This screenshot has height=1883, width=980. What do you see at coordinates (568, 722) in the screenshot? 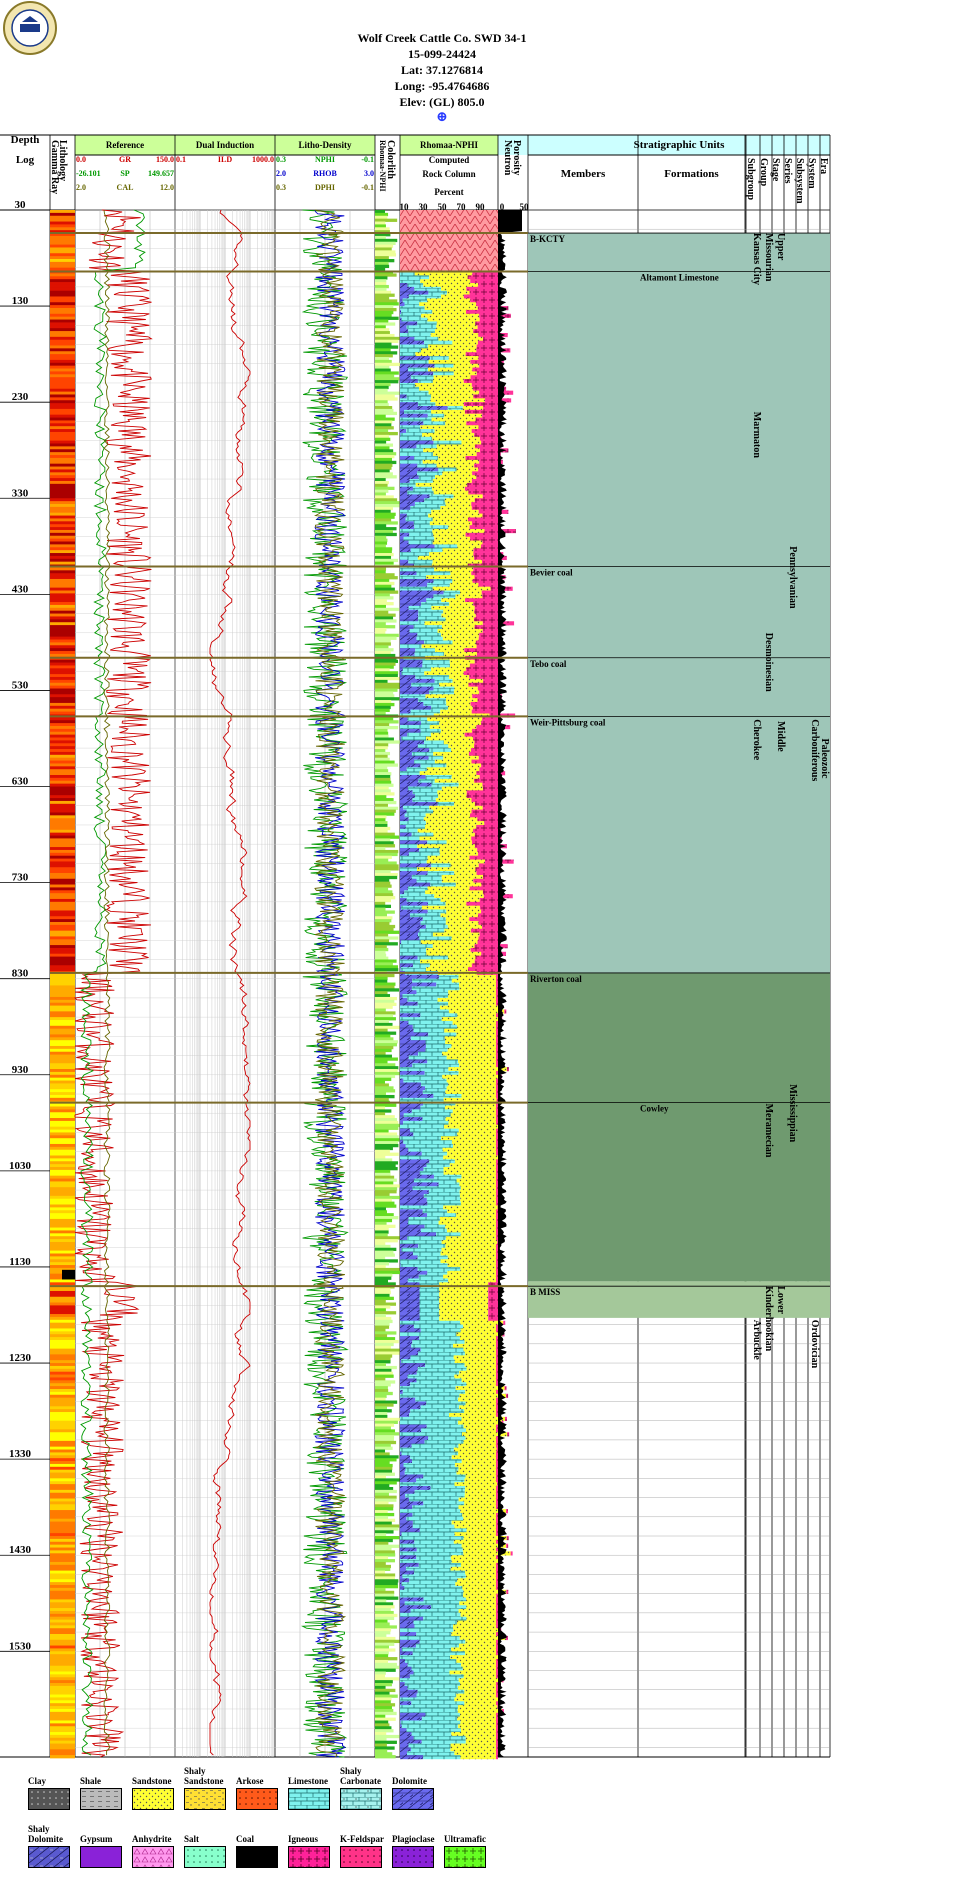
I see `top-label: Weir-Pittsburg coal` at bounding box center [568, 722].